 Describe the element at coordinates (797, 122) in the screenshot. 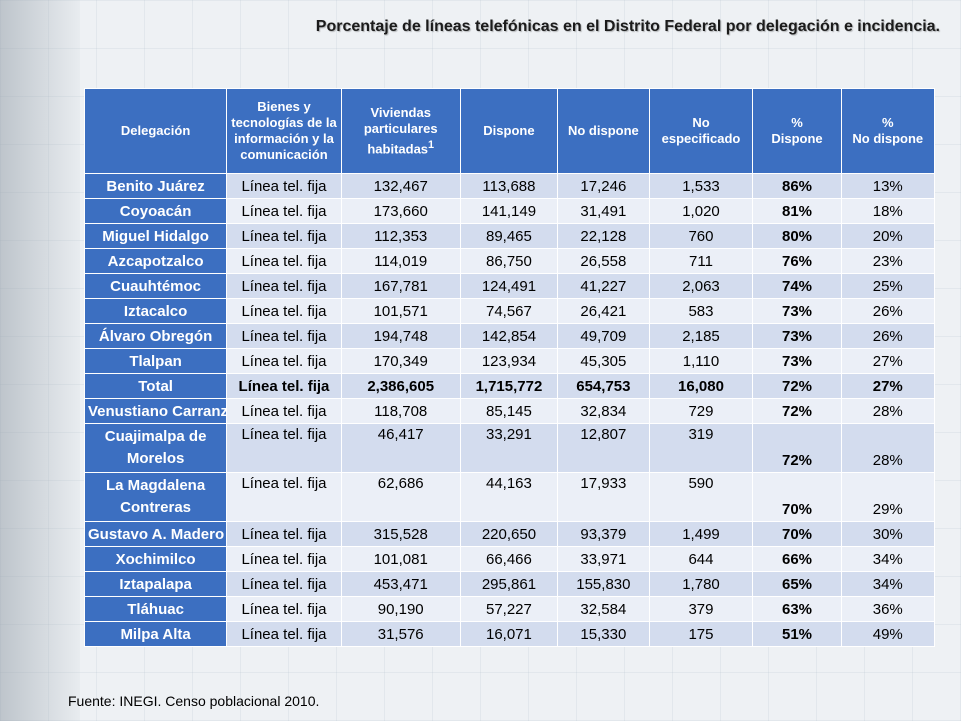

I see `header-pct-dispone-symbol: %` at that location.